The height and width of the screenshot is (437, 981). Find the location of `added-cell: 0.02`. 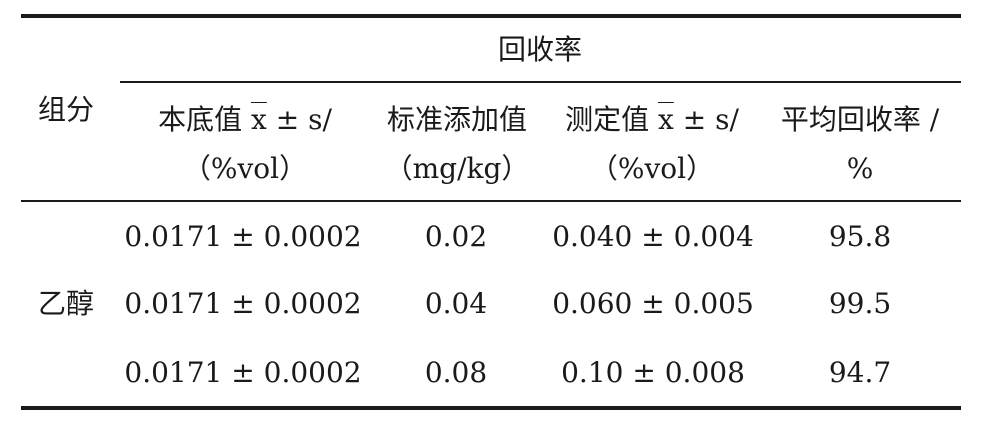

added-cell: 0.02 is located at coordinates (456, 236).